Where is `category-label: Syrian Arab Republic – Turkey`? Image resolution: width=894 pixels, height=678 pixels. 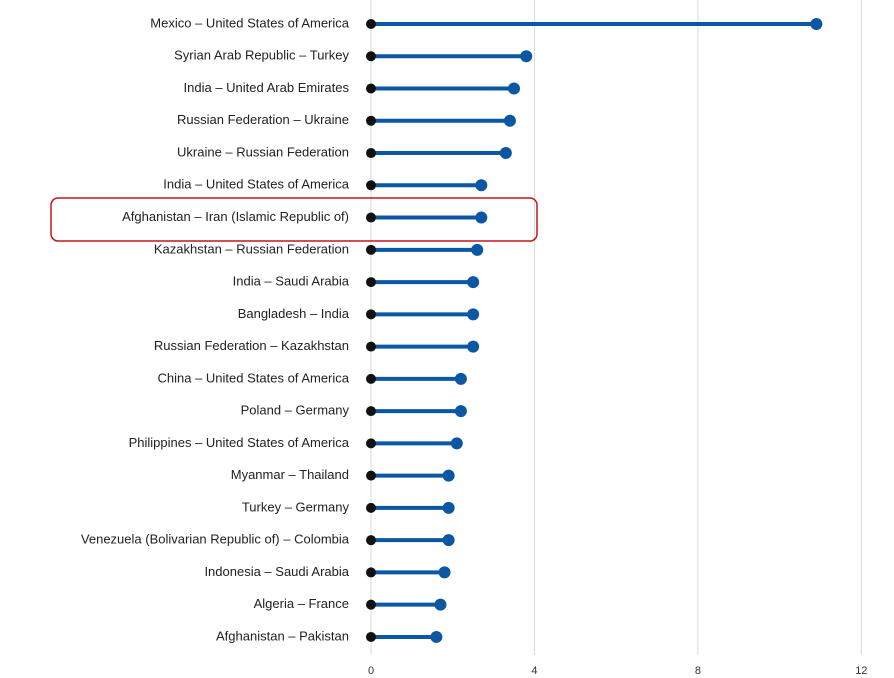
category-label: Syrian Arab Republic – Turkey is located at coordinates (261, 55).